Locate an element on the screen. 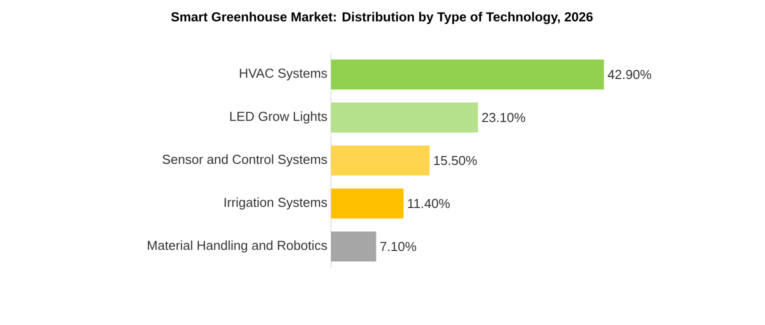  chart-title: Smart Greenhouse Market: Distribution by Type of Technology, 2026 is located at coordinates (382, 18).